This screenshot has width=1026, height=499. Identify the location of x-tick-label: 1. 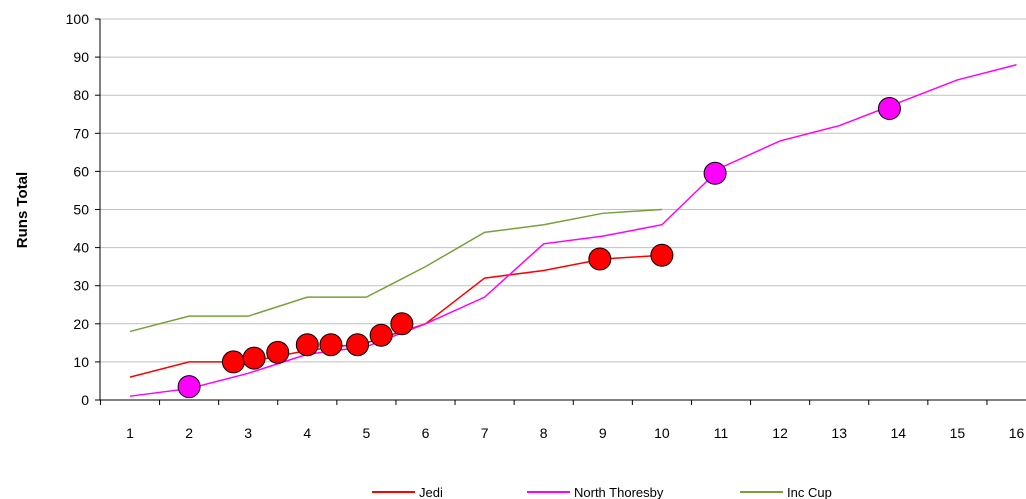
(130, 433).